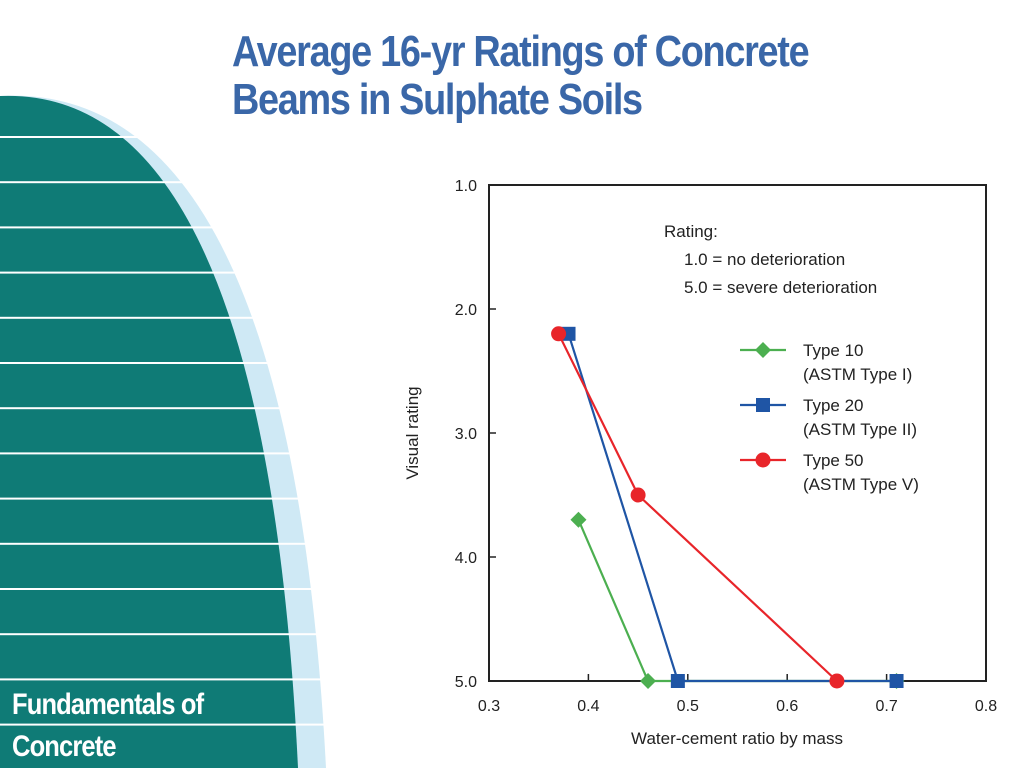 This screenshot has height=768, width=1024. I want to click on y-tick-label: 5.0, so click(466, 682).